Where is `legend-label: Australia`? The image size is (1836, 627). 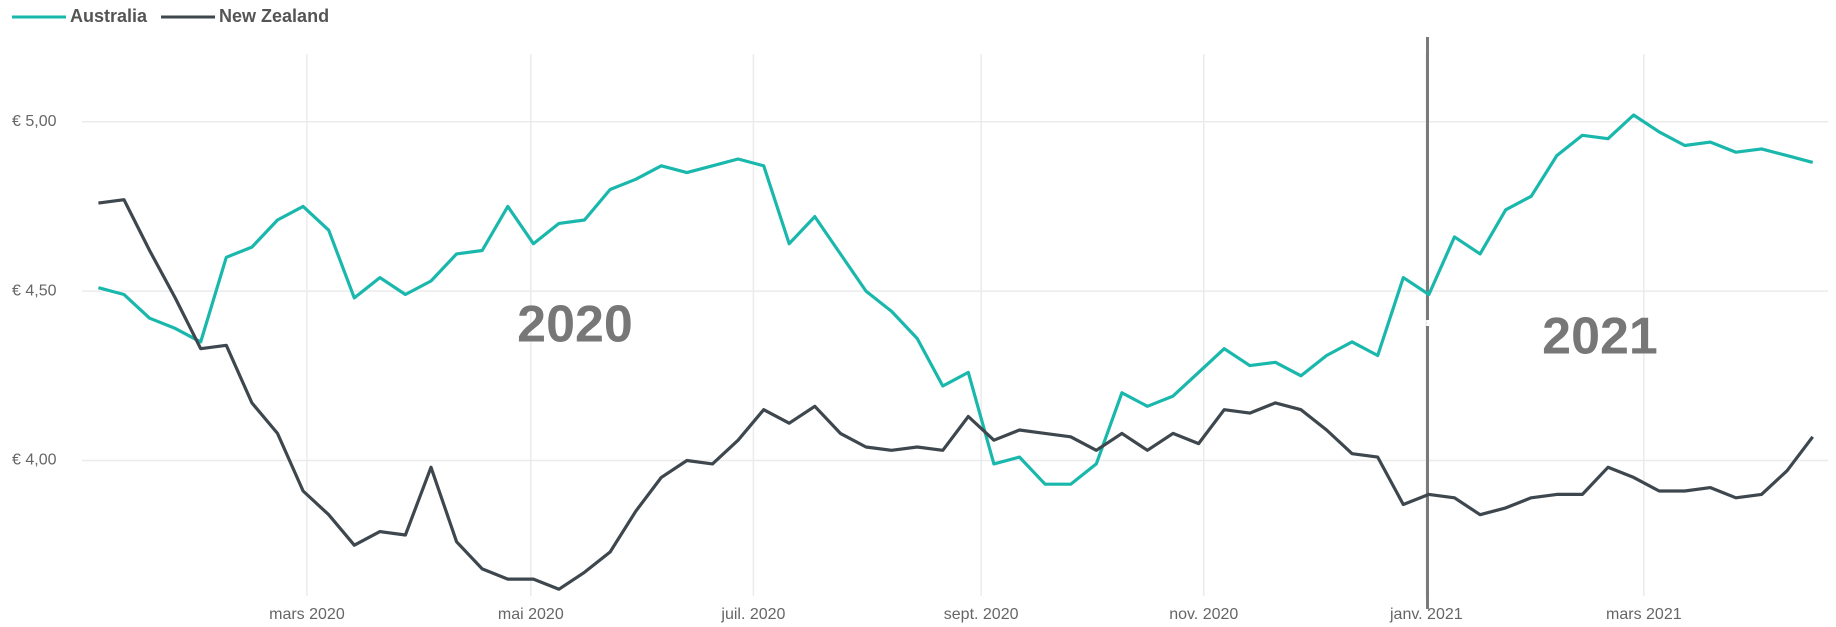 legend-label: Australia is located at coordinates (109, 16).